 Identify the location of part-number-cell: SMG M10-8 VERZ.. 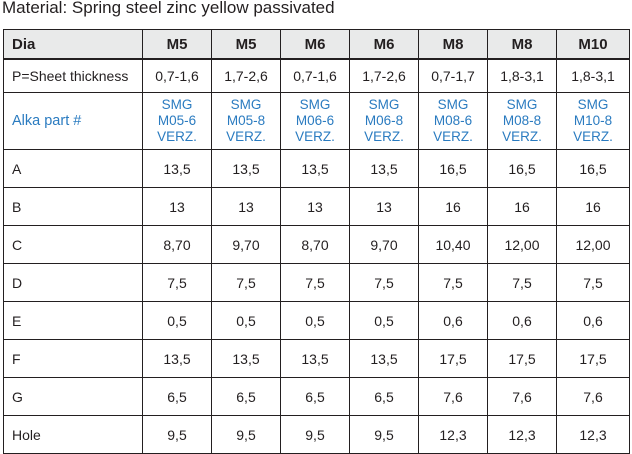
(593, 121).